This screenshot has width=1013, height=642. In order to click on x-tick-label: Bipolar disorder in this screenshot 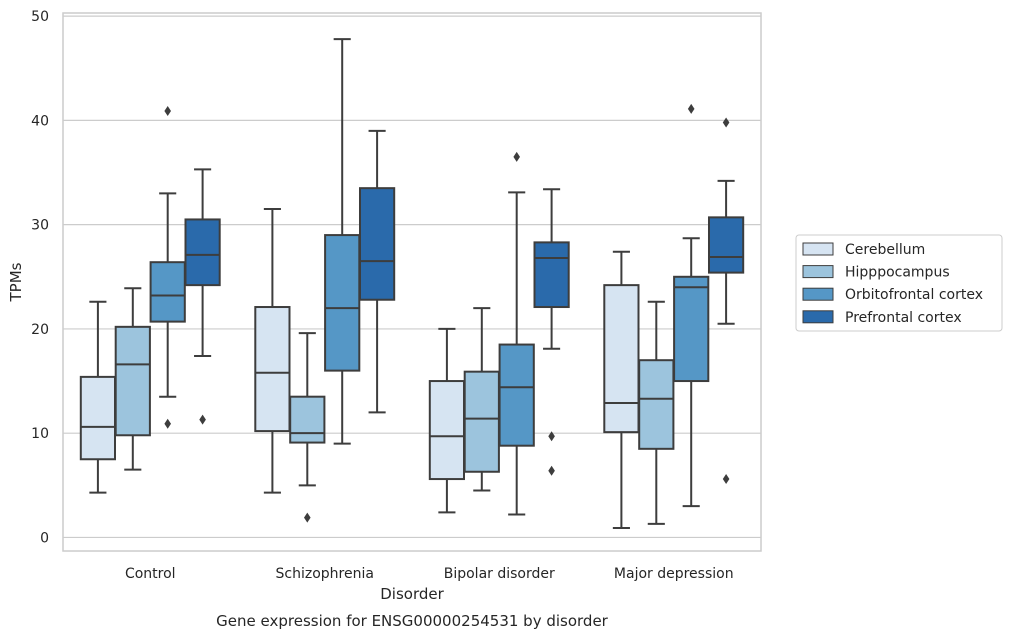, I will do `click(499, 574)`.